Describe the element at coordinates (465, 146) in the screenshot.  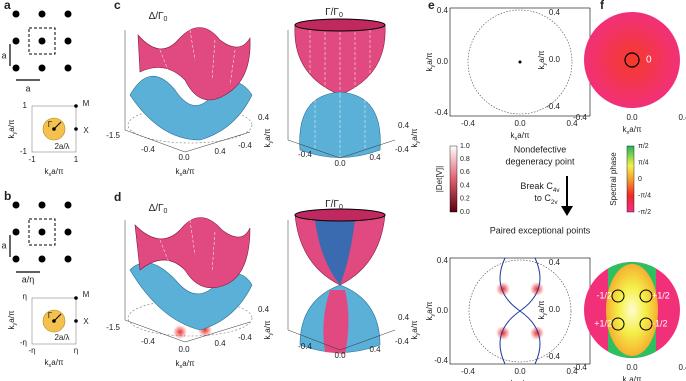
I see `colorbar-tick-label: 1.0` at that location.